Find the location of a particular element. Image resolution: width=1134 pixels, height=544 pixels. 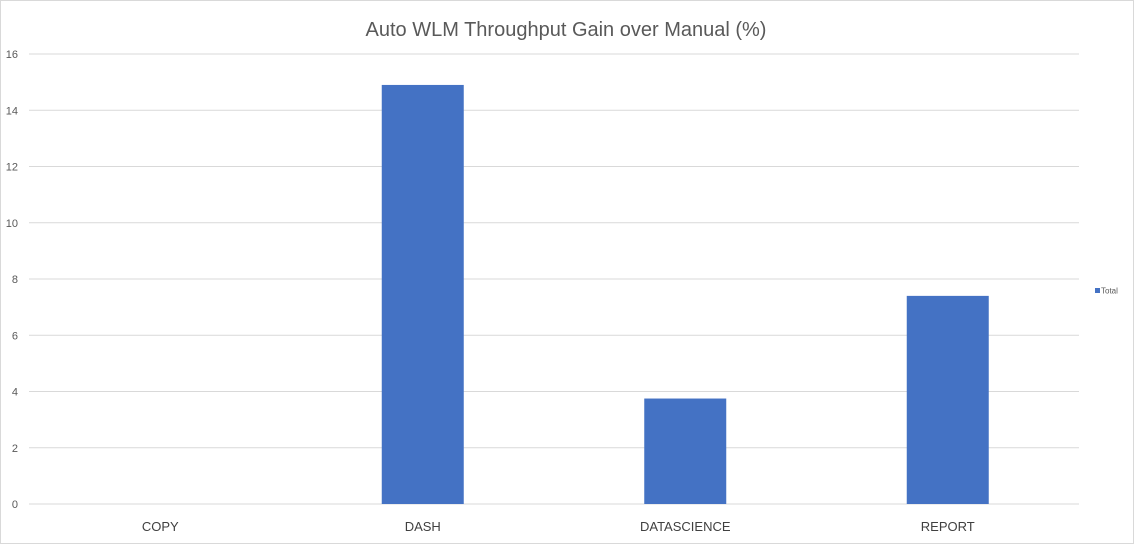

y-tick-label: 8 is located at coordinates (15, 280).